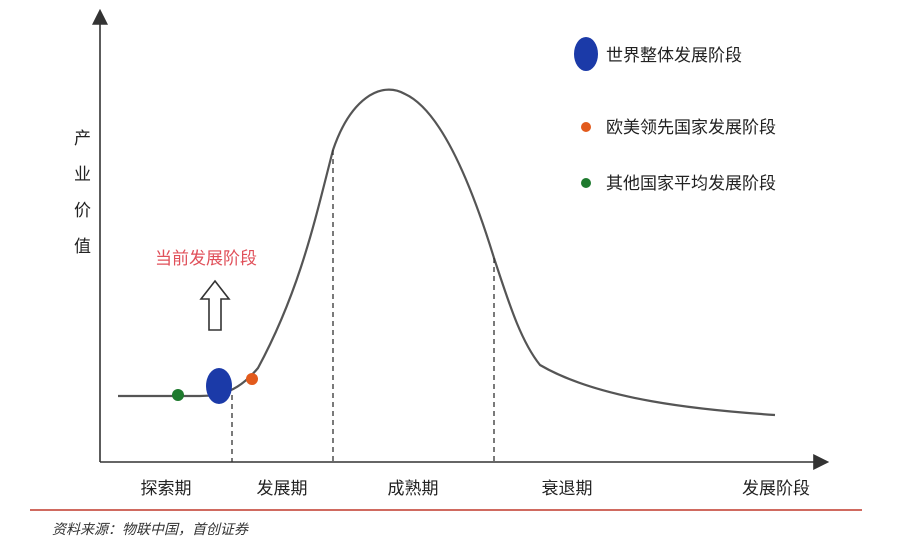 The height and width of the screenshot is (547, 924). What do you see at coordinates (567, 489) in the screenshot?
I see `stage-label-decline: 衰退期` at bounding box center [567, 489].